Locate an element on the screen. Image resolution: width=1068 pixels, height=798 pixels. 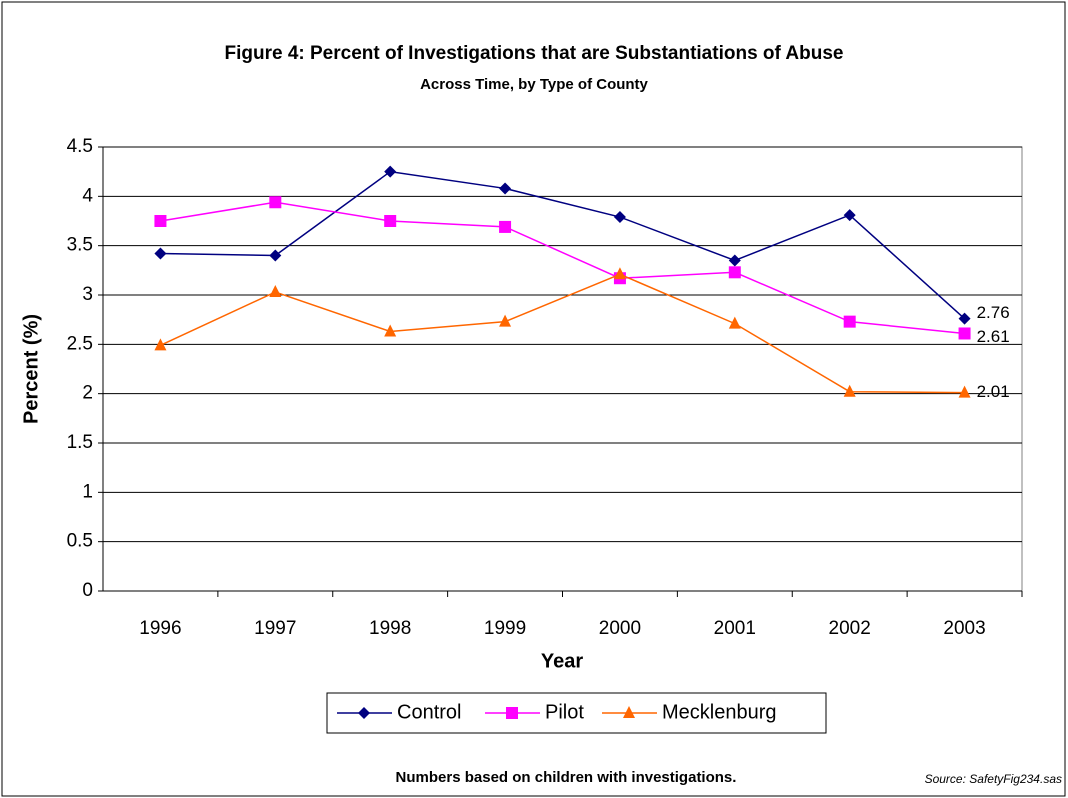
x-tick-label: 2002 is located at coordinates (850, 628).